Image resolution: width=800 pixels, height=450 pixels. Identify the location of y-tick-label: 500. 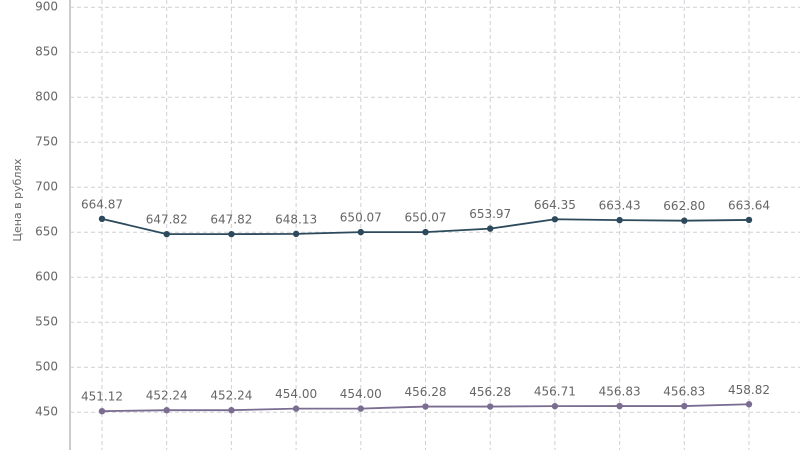
(46, 367).